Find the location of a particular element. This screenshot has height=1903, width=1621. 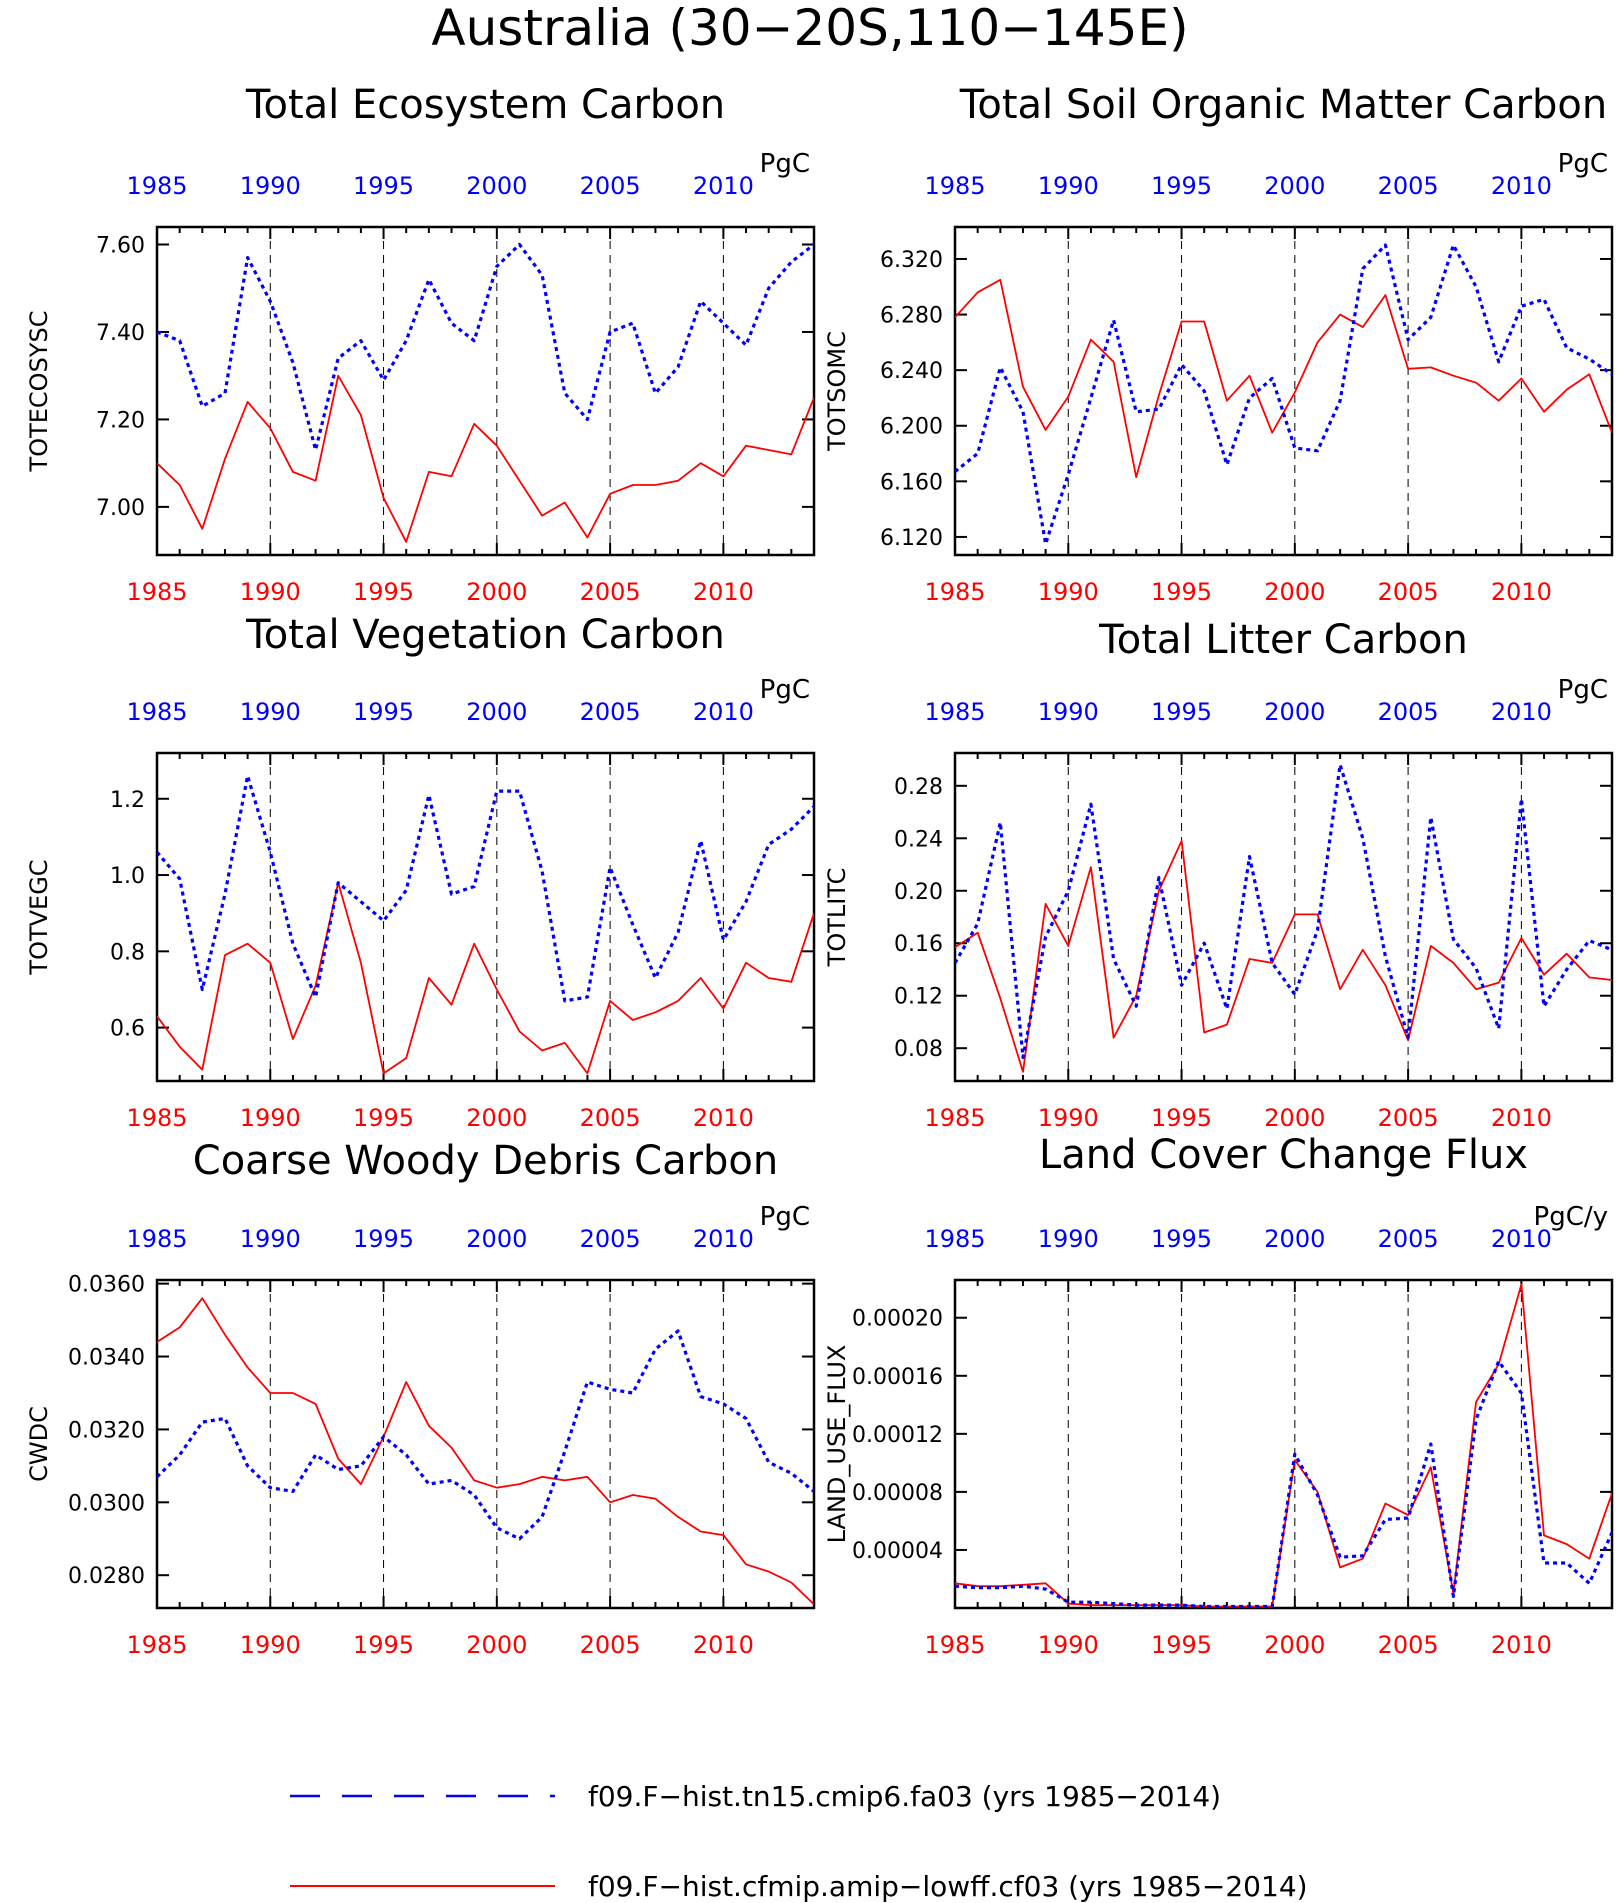

y-tick-label: 0.12 is located at coordinates (918, 997).